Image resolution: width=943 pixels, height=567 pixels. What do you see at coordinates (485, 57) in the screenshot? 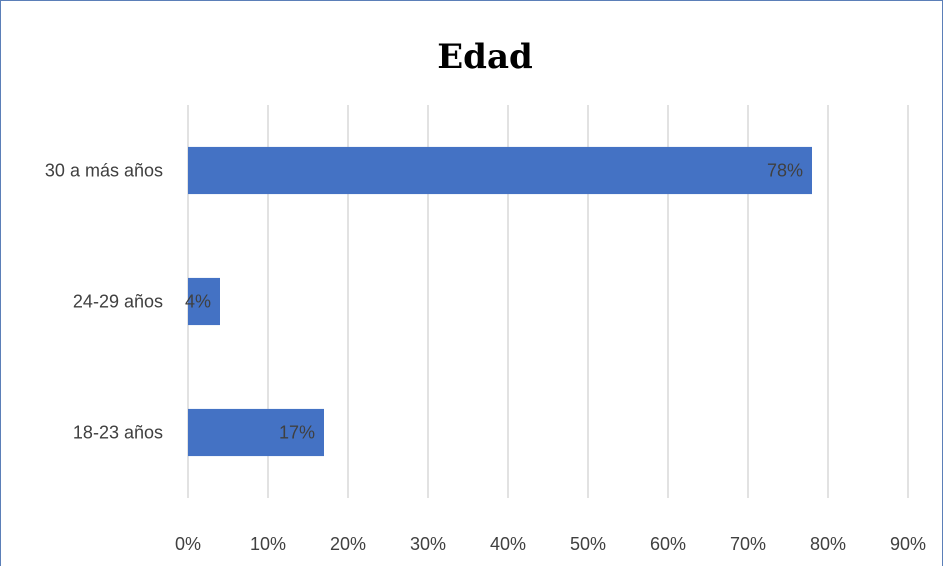
I see `chart-title: Edad` at bounding box center [485, 57].